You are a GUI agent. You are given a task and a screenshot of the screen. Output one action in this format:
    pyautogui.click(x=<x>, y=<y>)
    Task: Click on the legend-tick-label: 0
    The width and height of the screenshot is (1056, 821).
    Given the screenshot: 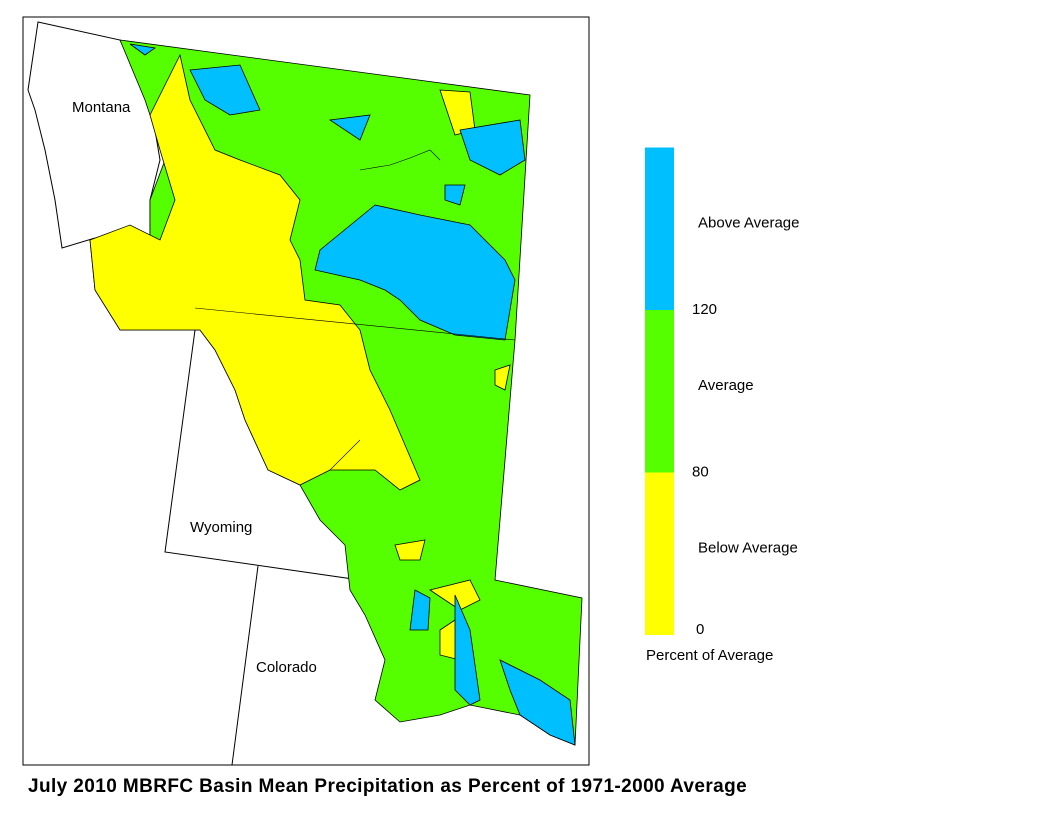 What is the action you would take?
    pyautogui.click(x=700, y=629)
    